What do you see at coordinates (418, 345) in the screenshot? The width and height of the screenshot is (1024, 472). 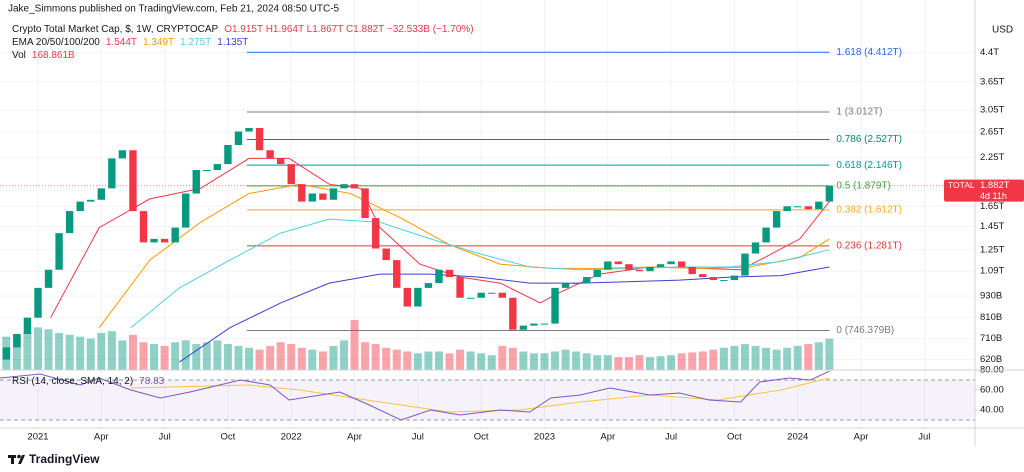 I see `volume` at bounding box center [418, 345].